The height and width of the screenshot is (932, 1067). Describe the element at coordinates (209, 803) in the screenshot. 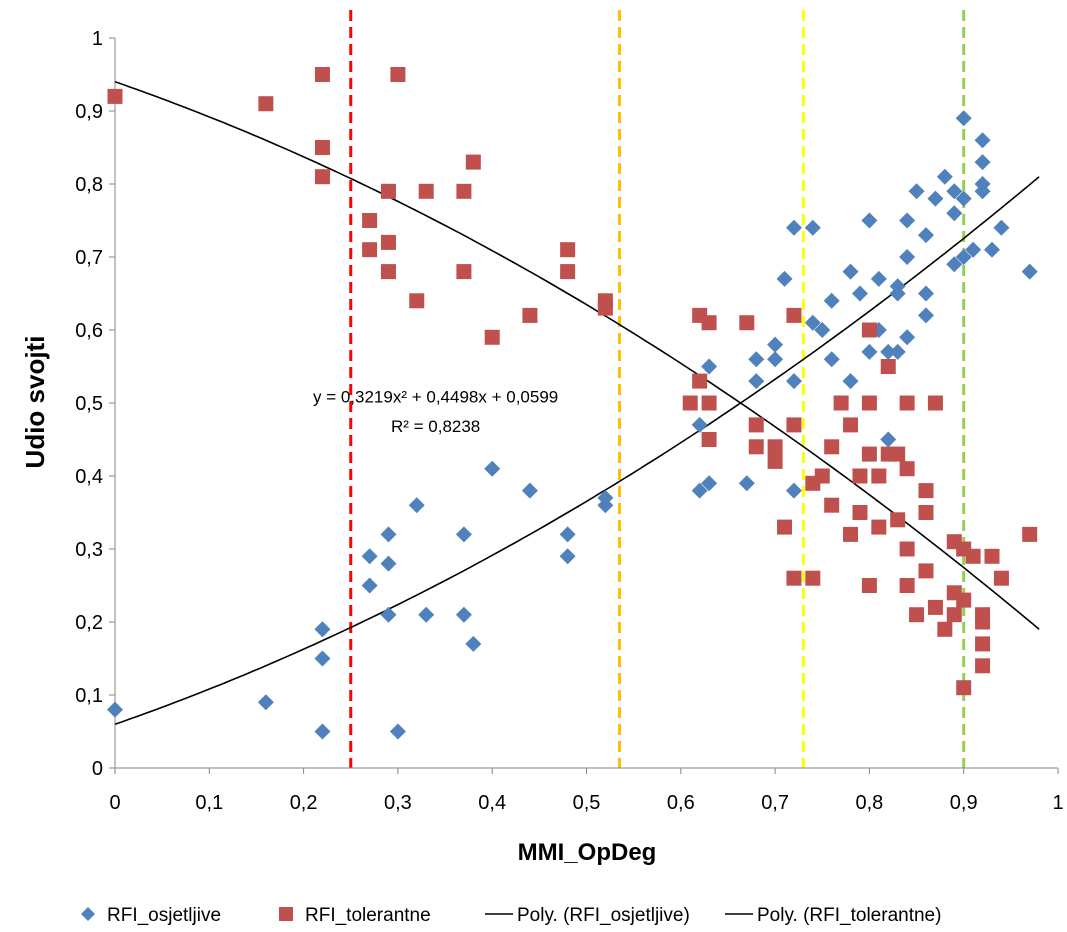

I see `x-tick-label: 0,1` at that location.